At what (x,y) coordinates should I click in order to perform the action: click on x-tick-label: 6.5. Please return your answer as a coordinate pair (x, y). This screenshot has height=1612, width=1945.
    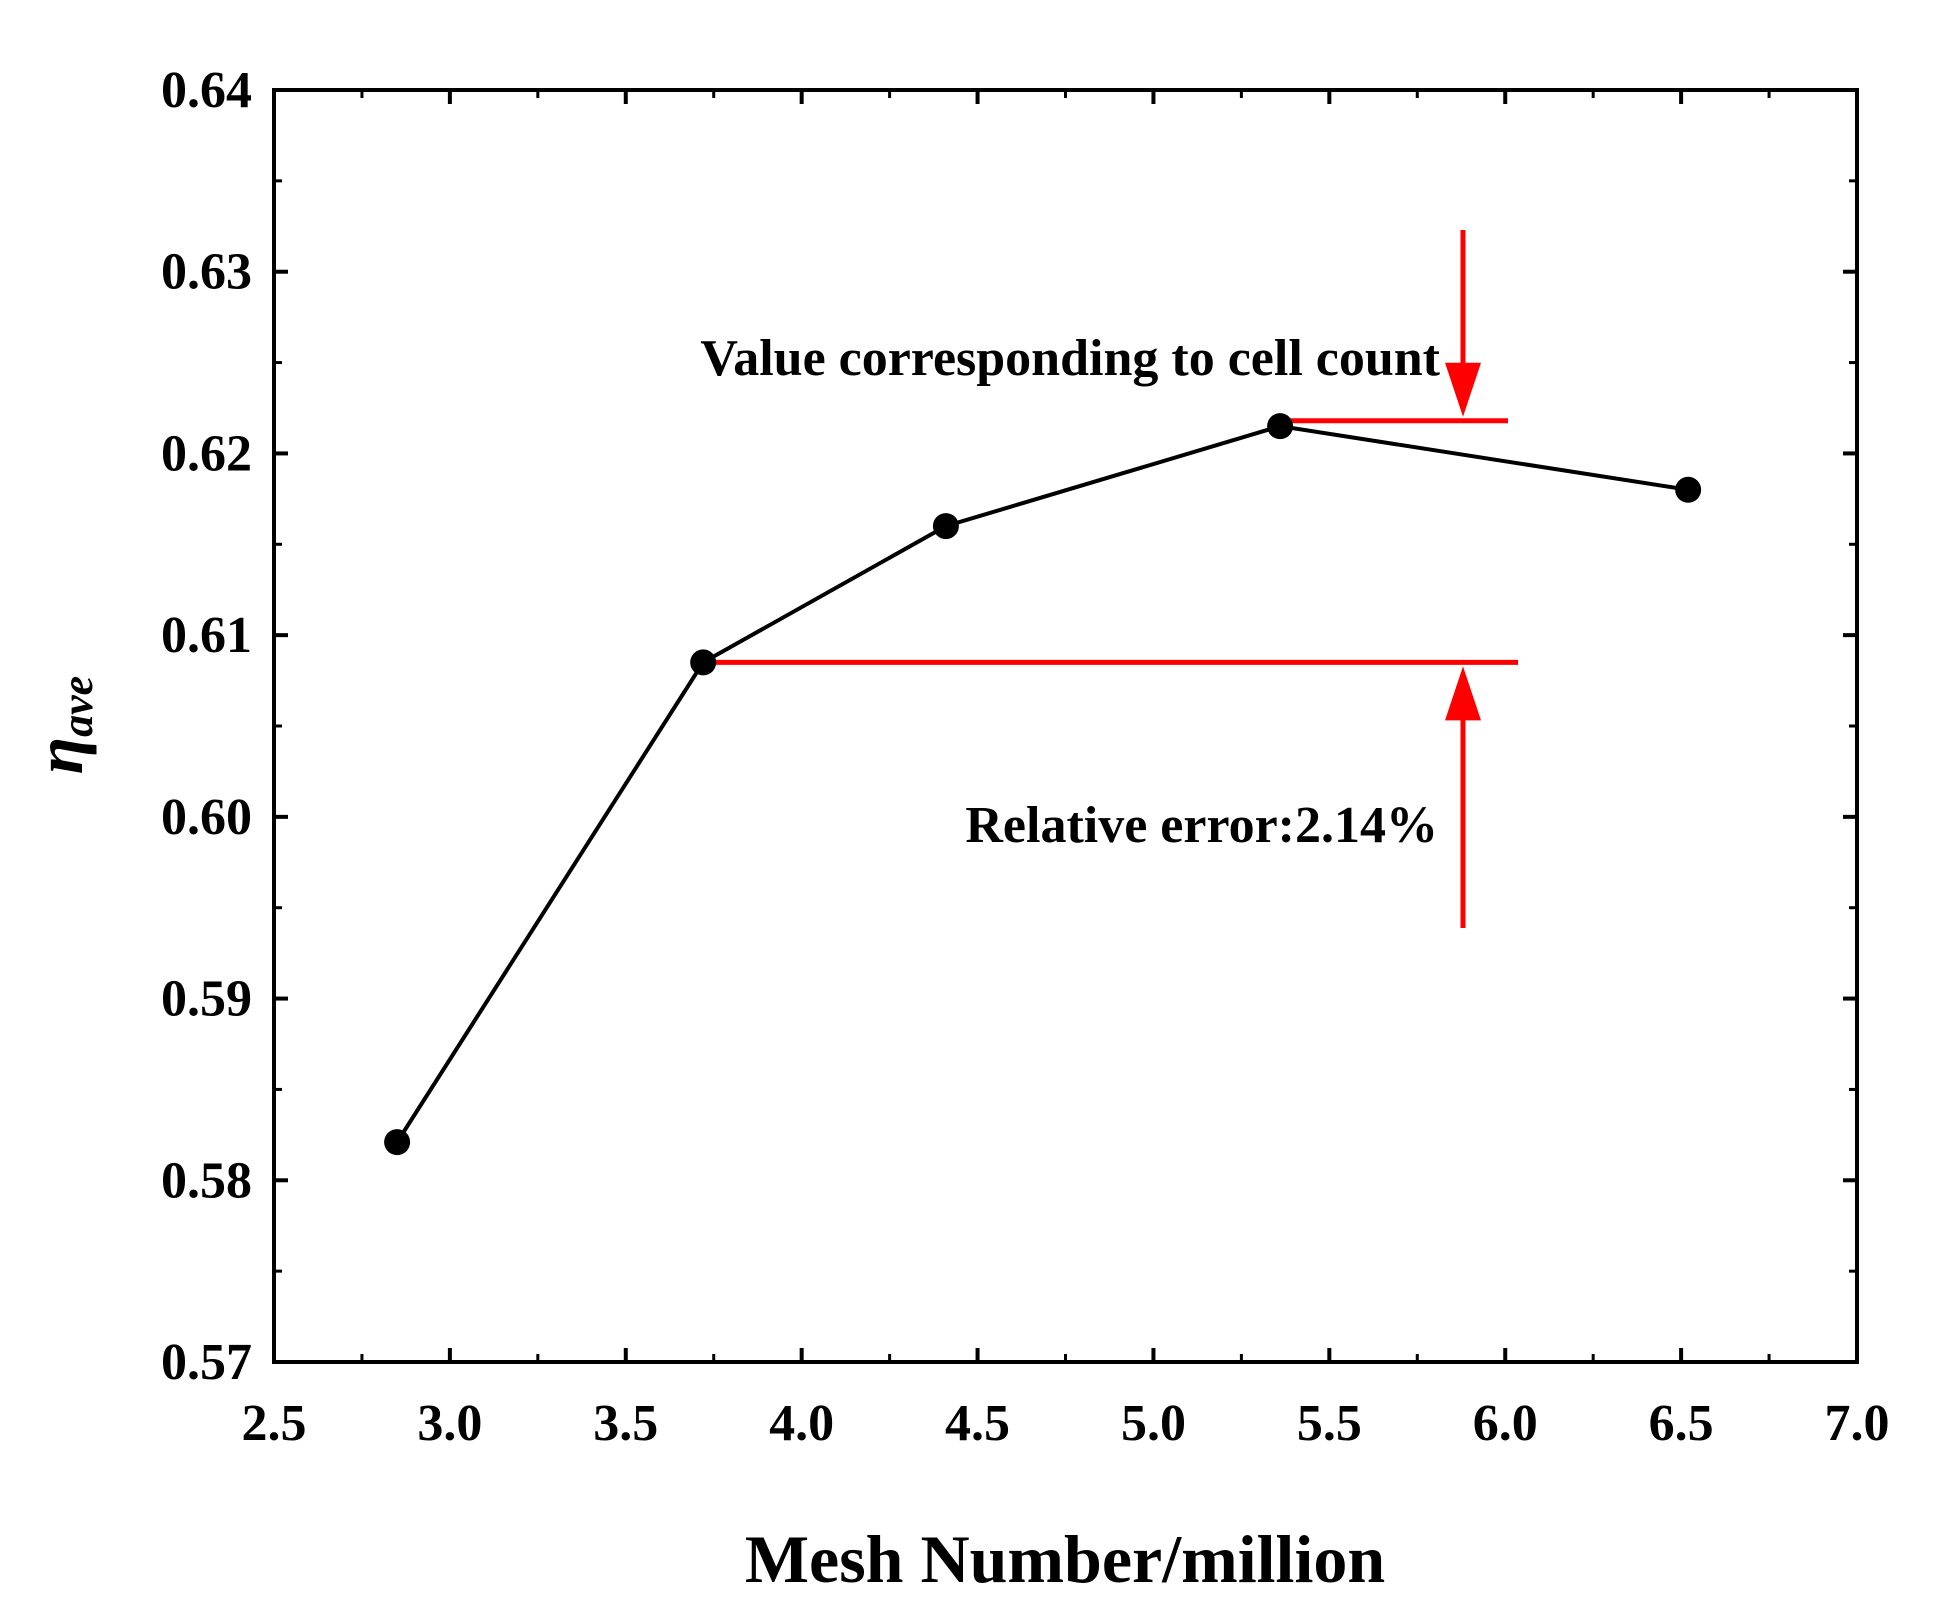
    Looking at the image, I should click on (1681, 1423).